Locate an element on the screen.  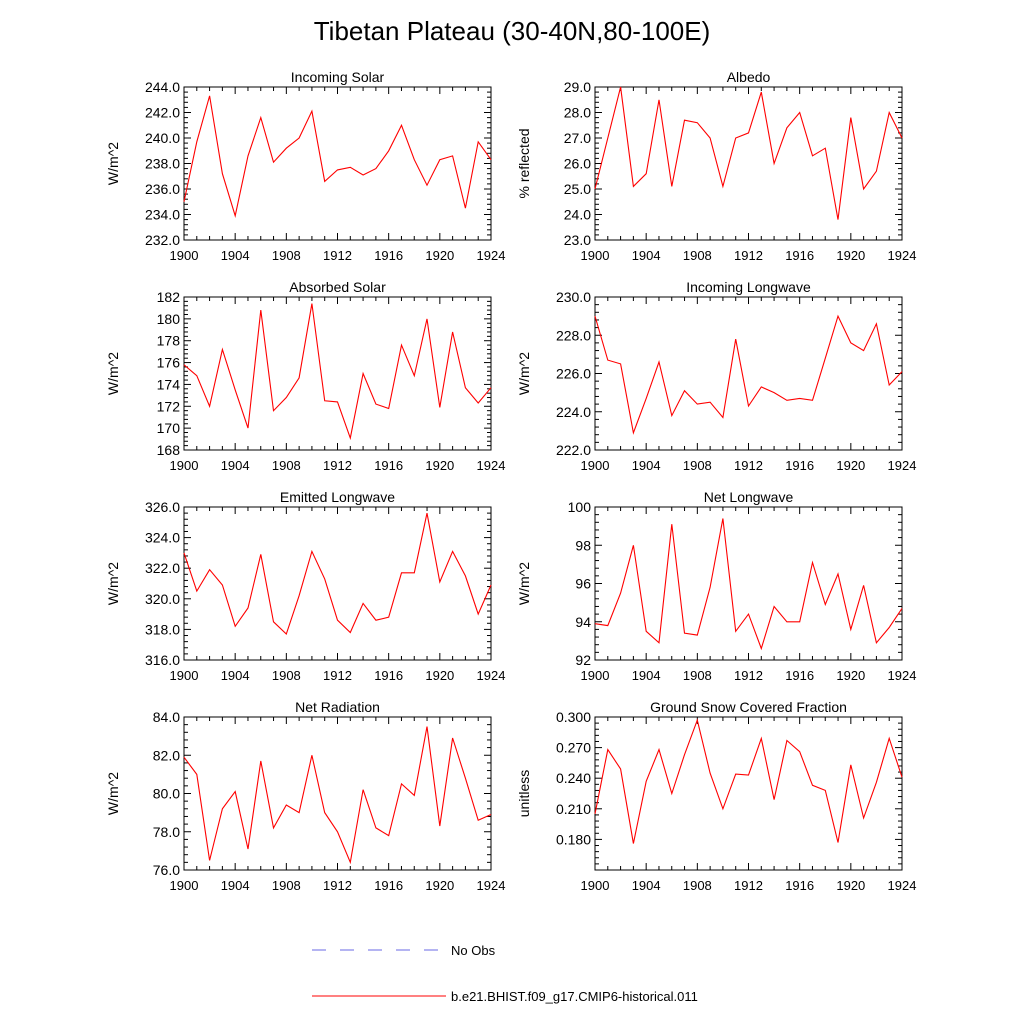
y-tick-label: 324.0 is located at coordinates (162, 538).